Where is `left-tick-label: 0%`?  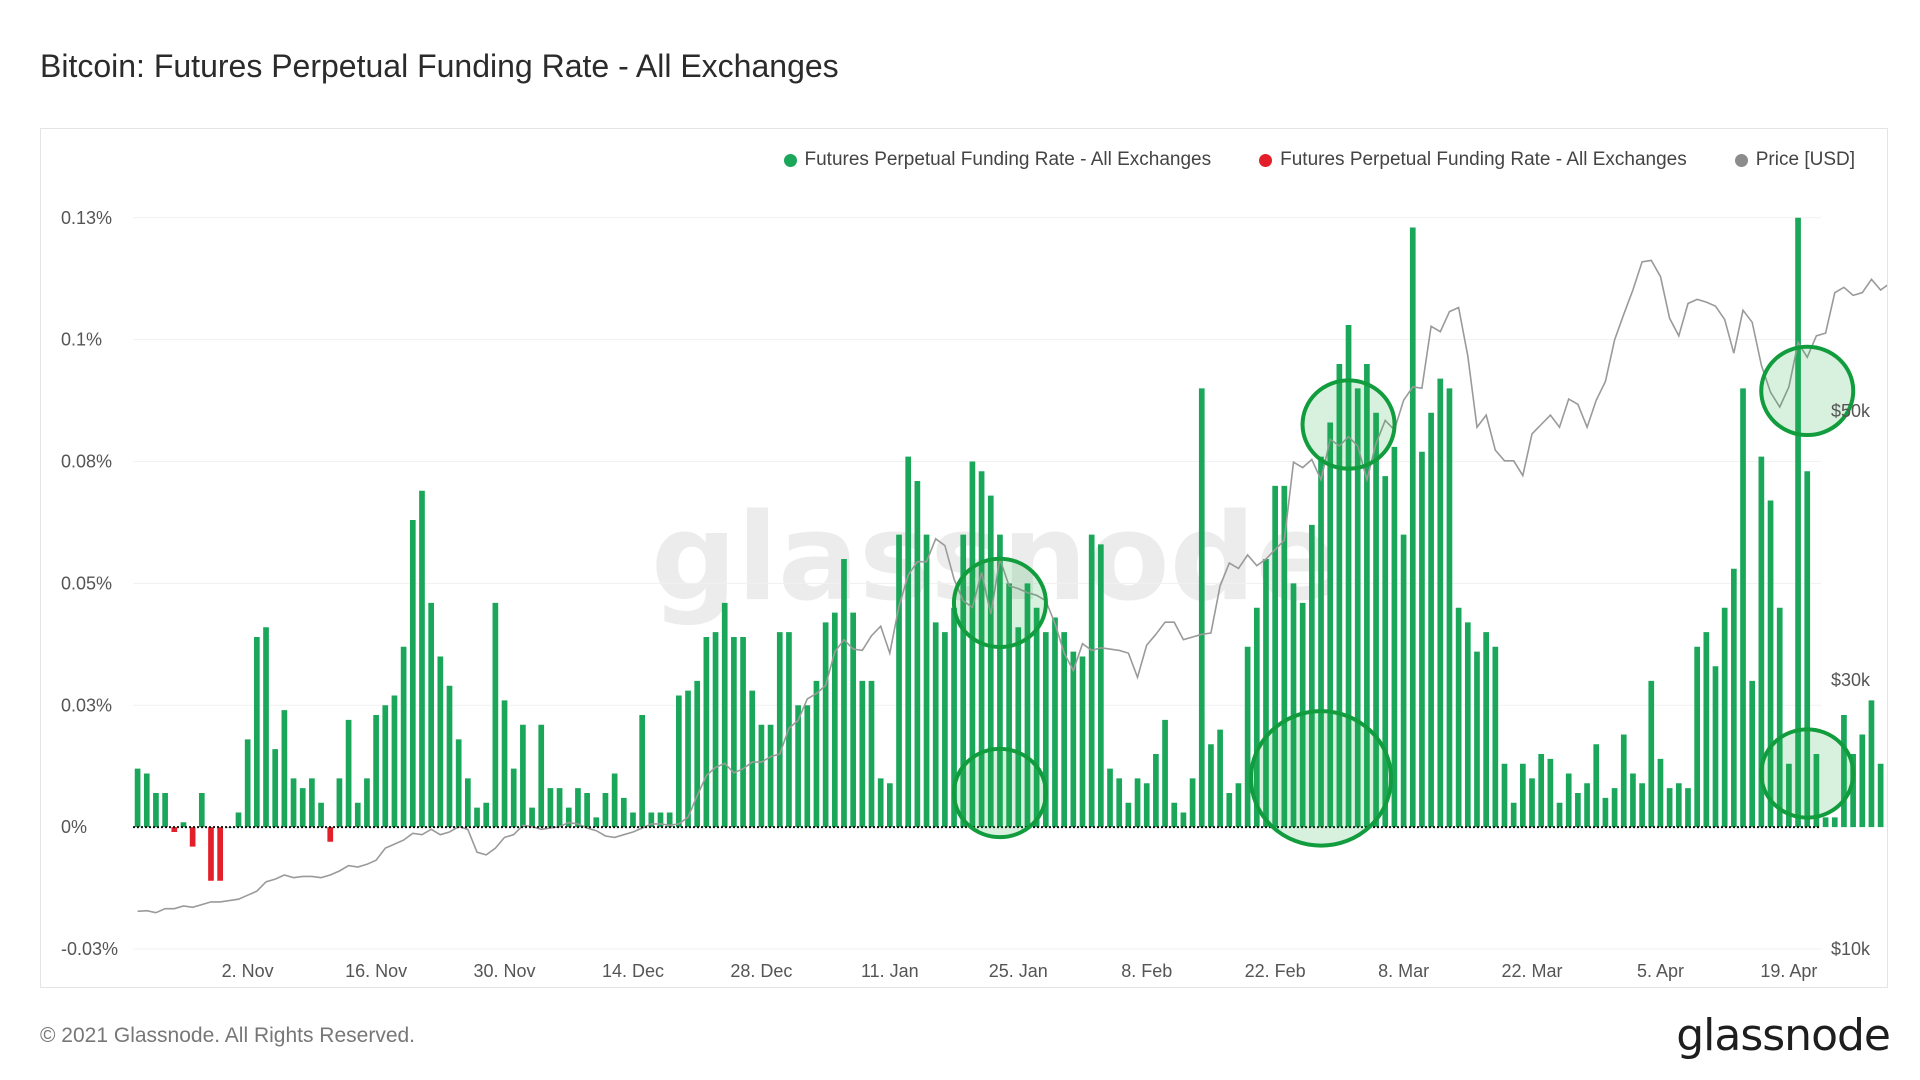 left-tick-label: 0% is located at coordinates (74, 827).